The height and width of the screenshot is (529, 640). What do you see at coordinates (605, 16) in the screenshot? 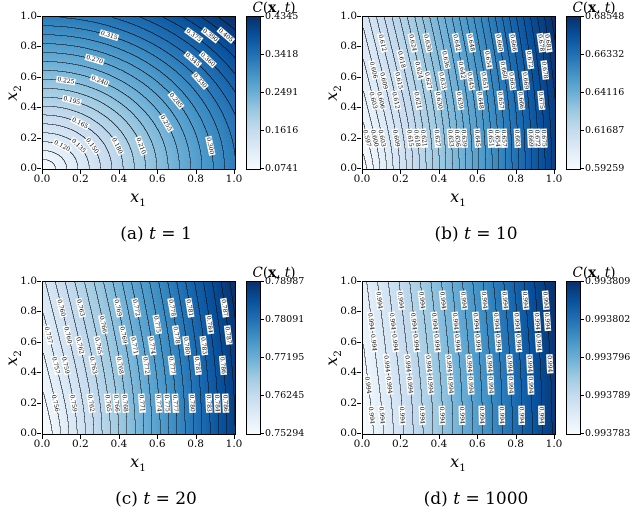
I see `colorbar-tick-label: 0.68548` at bounding box center [605, 16].